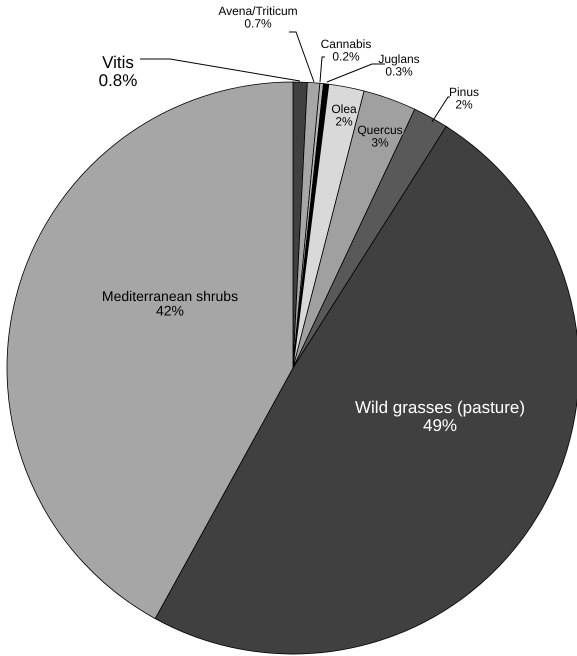 This screenshot has height=656, width=577. I want to click on data-label: 0.7%, so click(258, 23).